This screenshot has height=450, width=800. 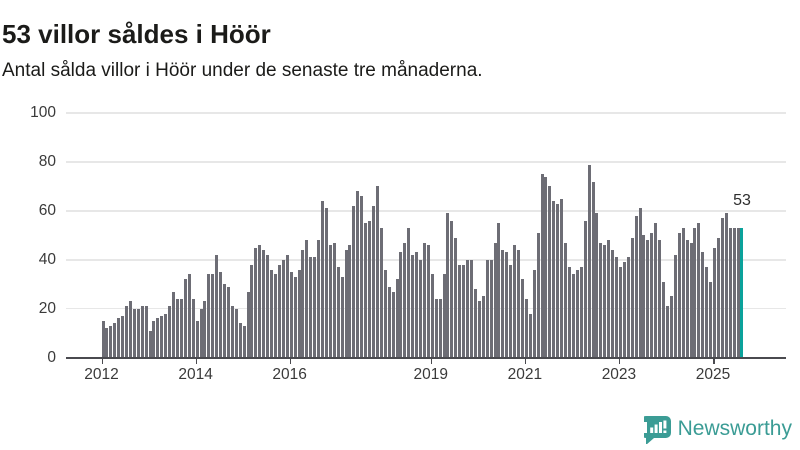 I want to click on y-axis-tick-label: 100, so click(x=43, y=113).